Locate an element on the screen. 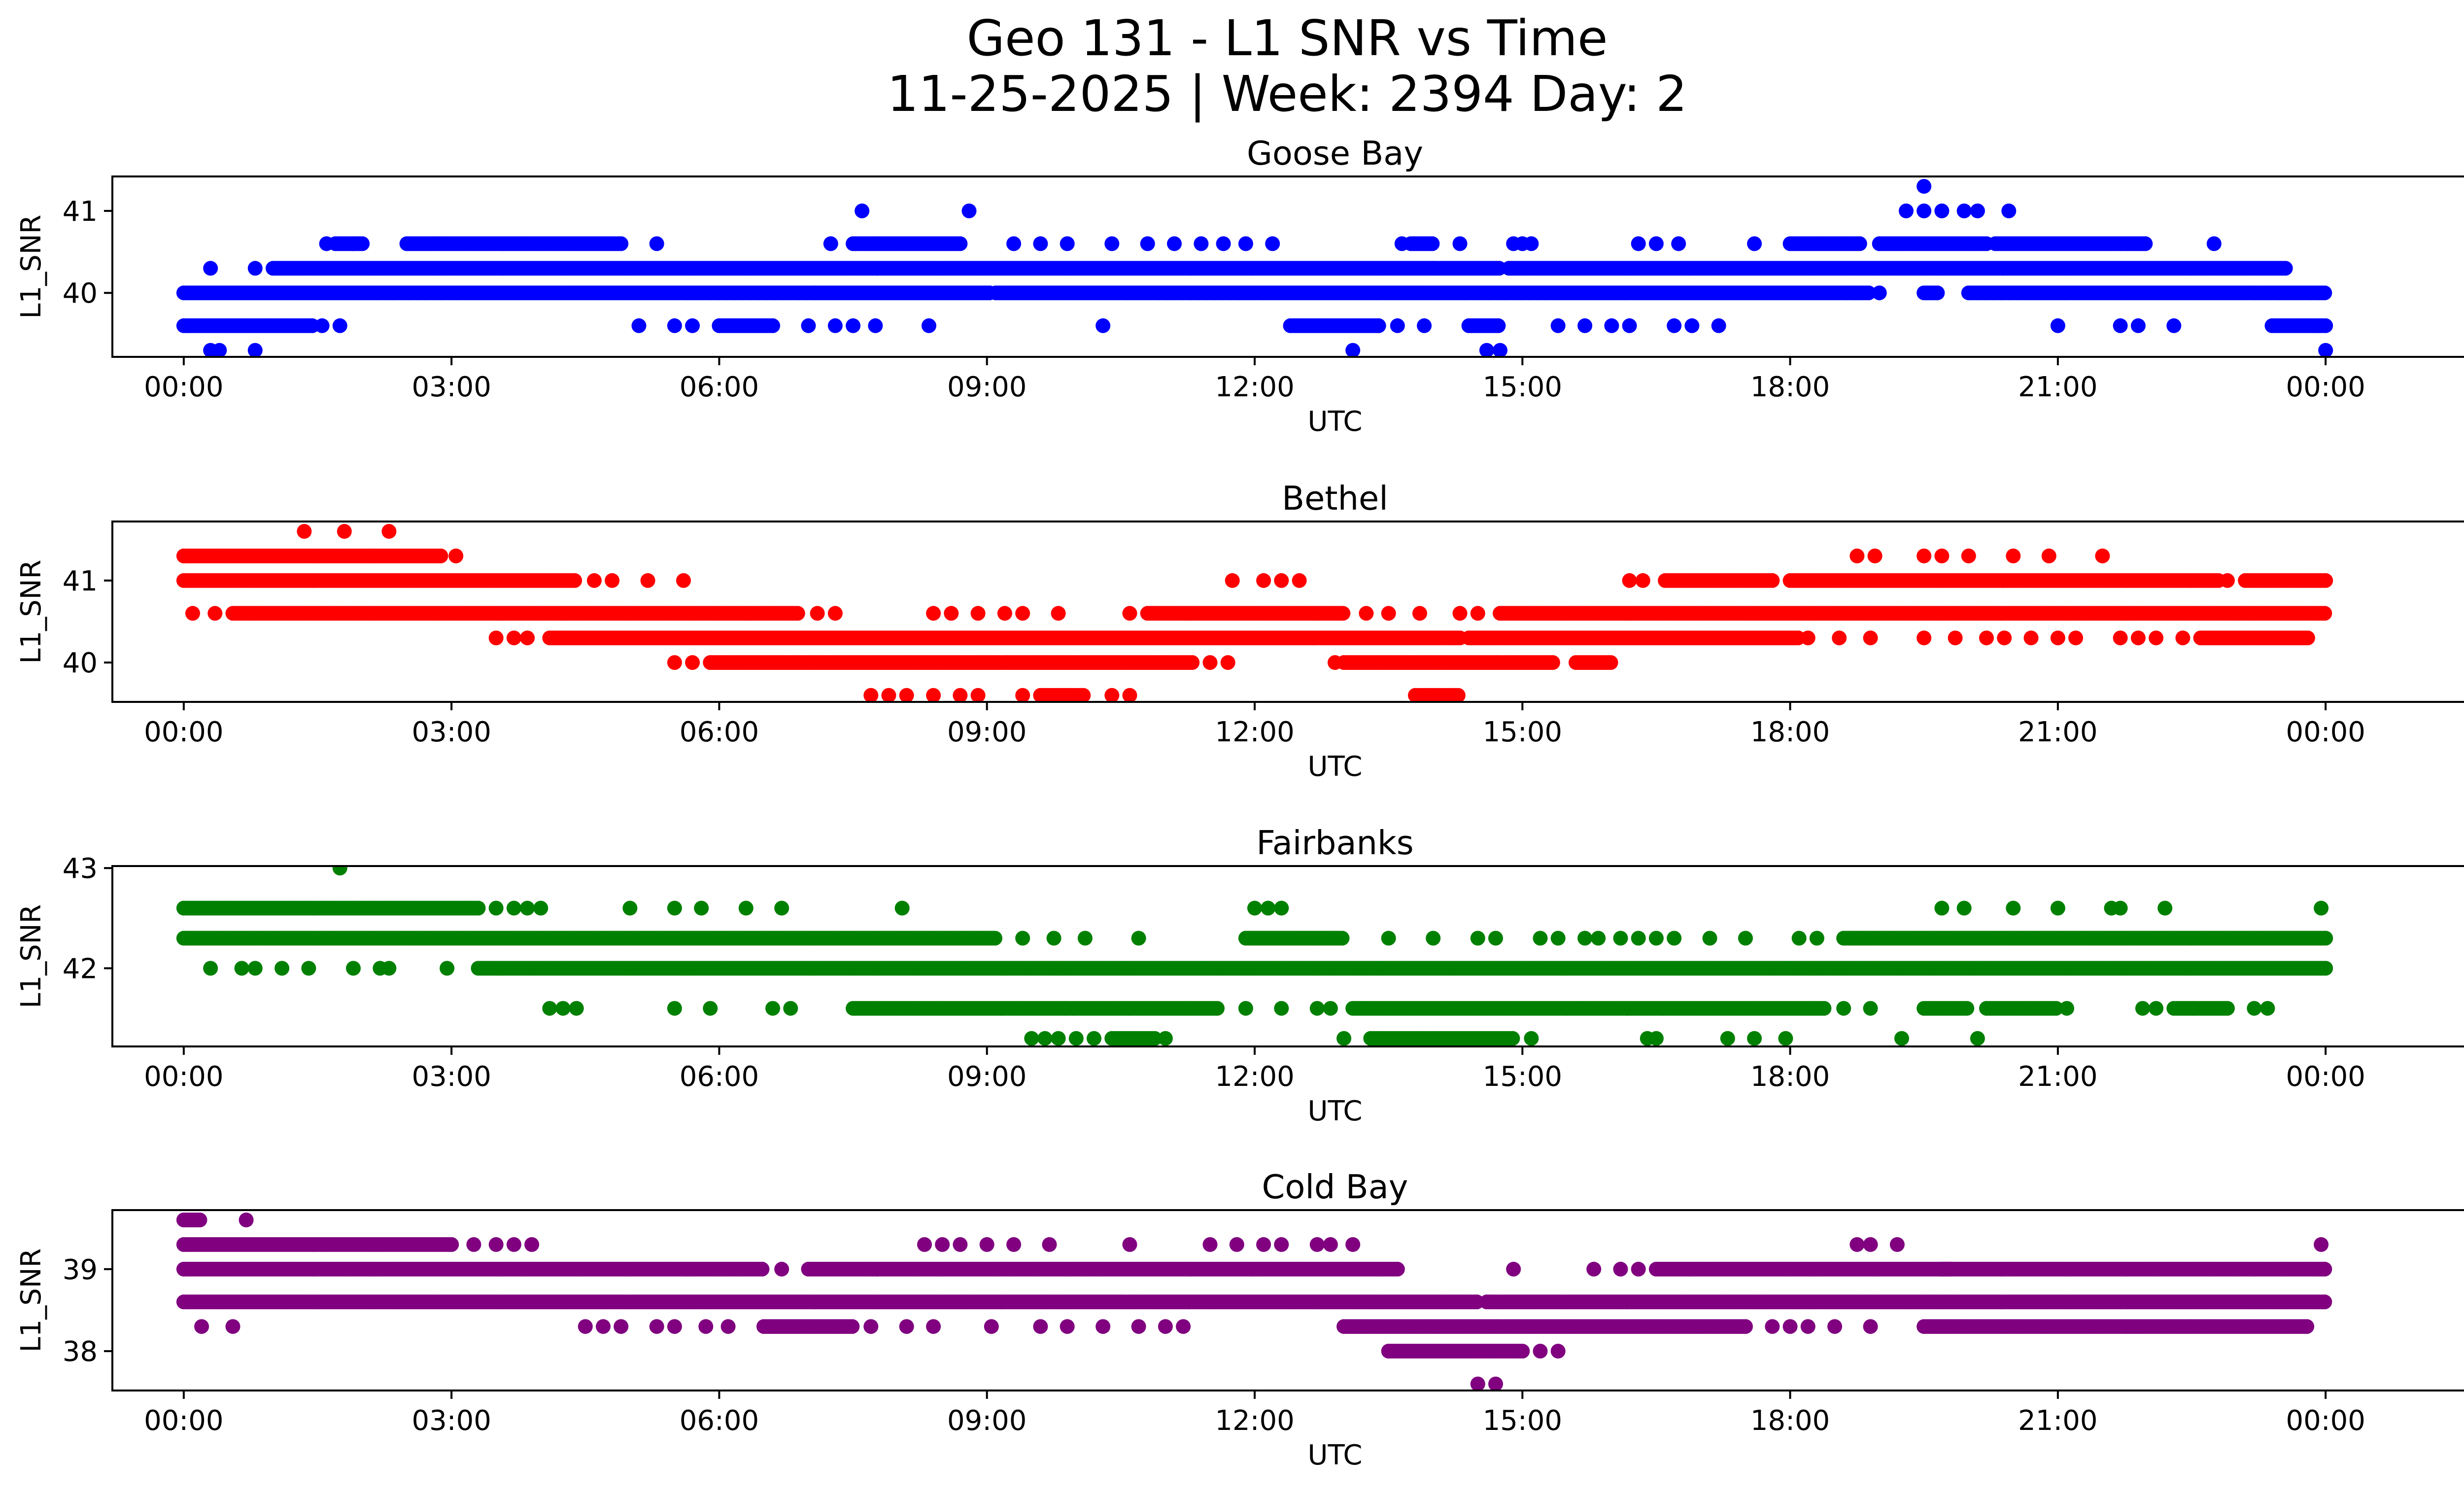 Image resolution: width=2464 pixels, height=1495 pixels. subplot-title: Bethel is located at coordinates (1335, 498).